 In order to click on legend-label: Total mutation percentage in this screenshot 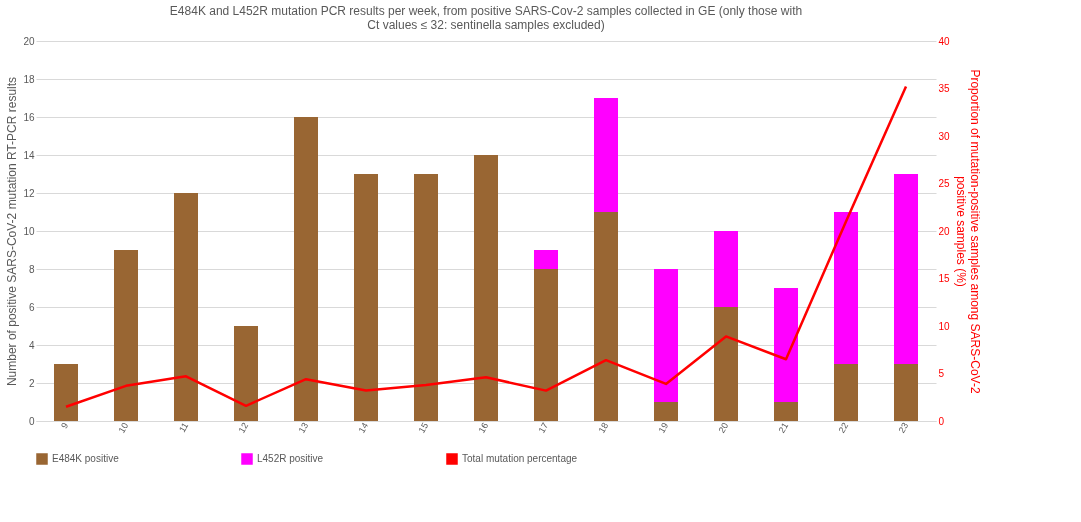, I will do `click(520, 458)`.